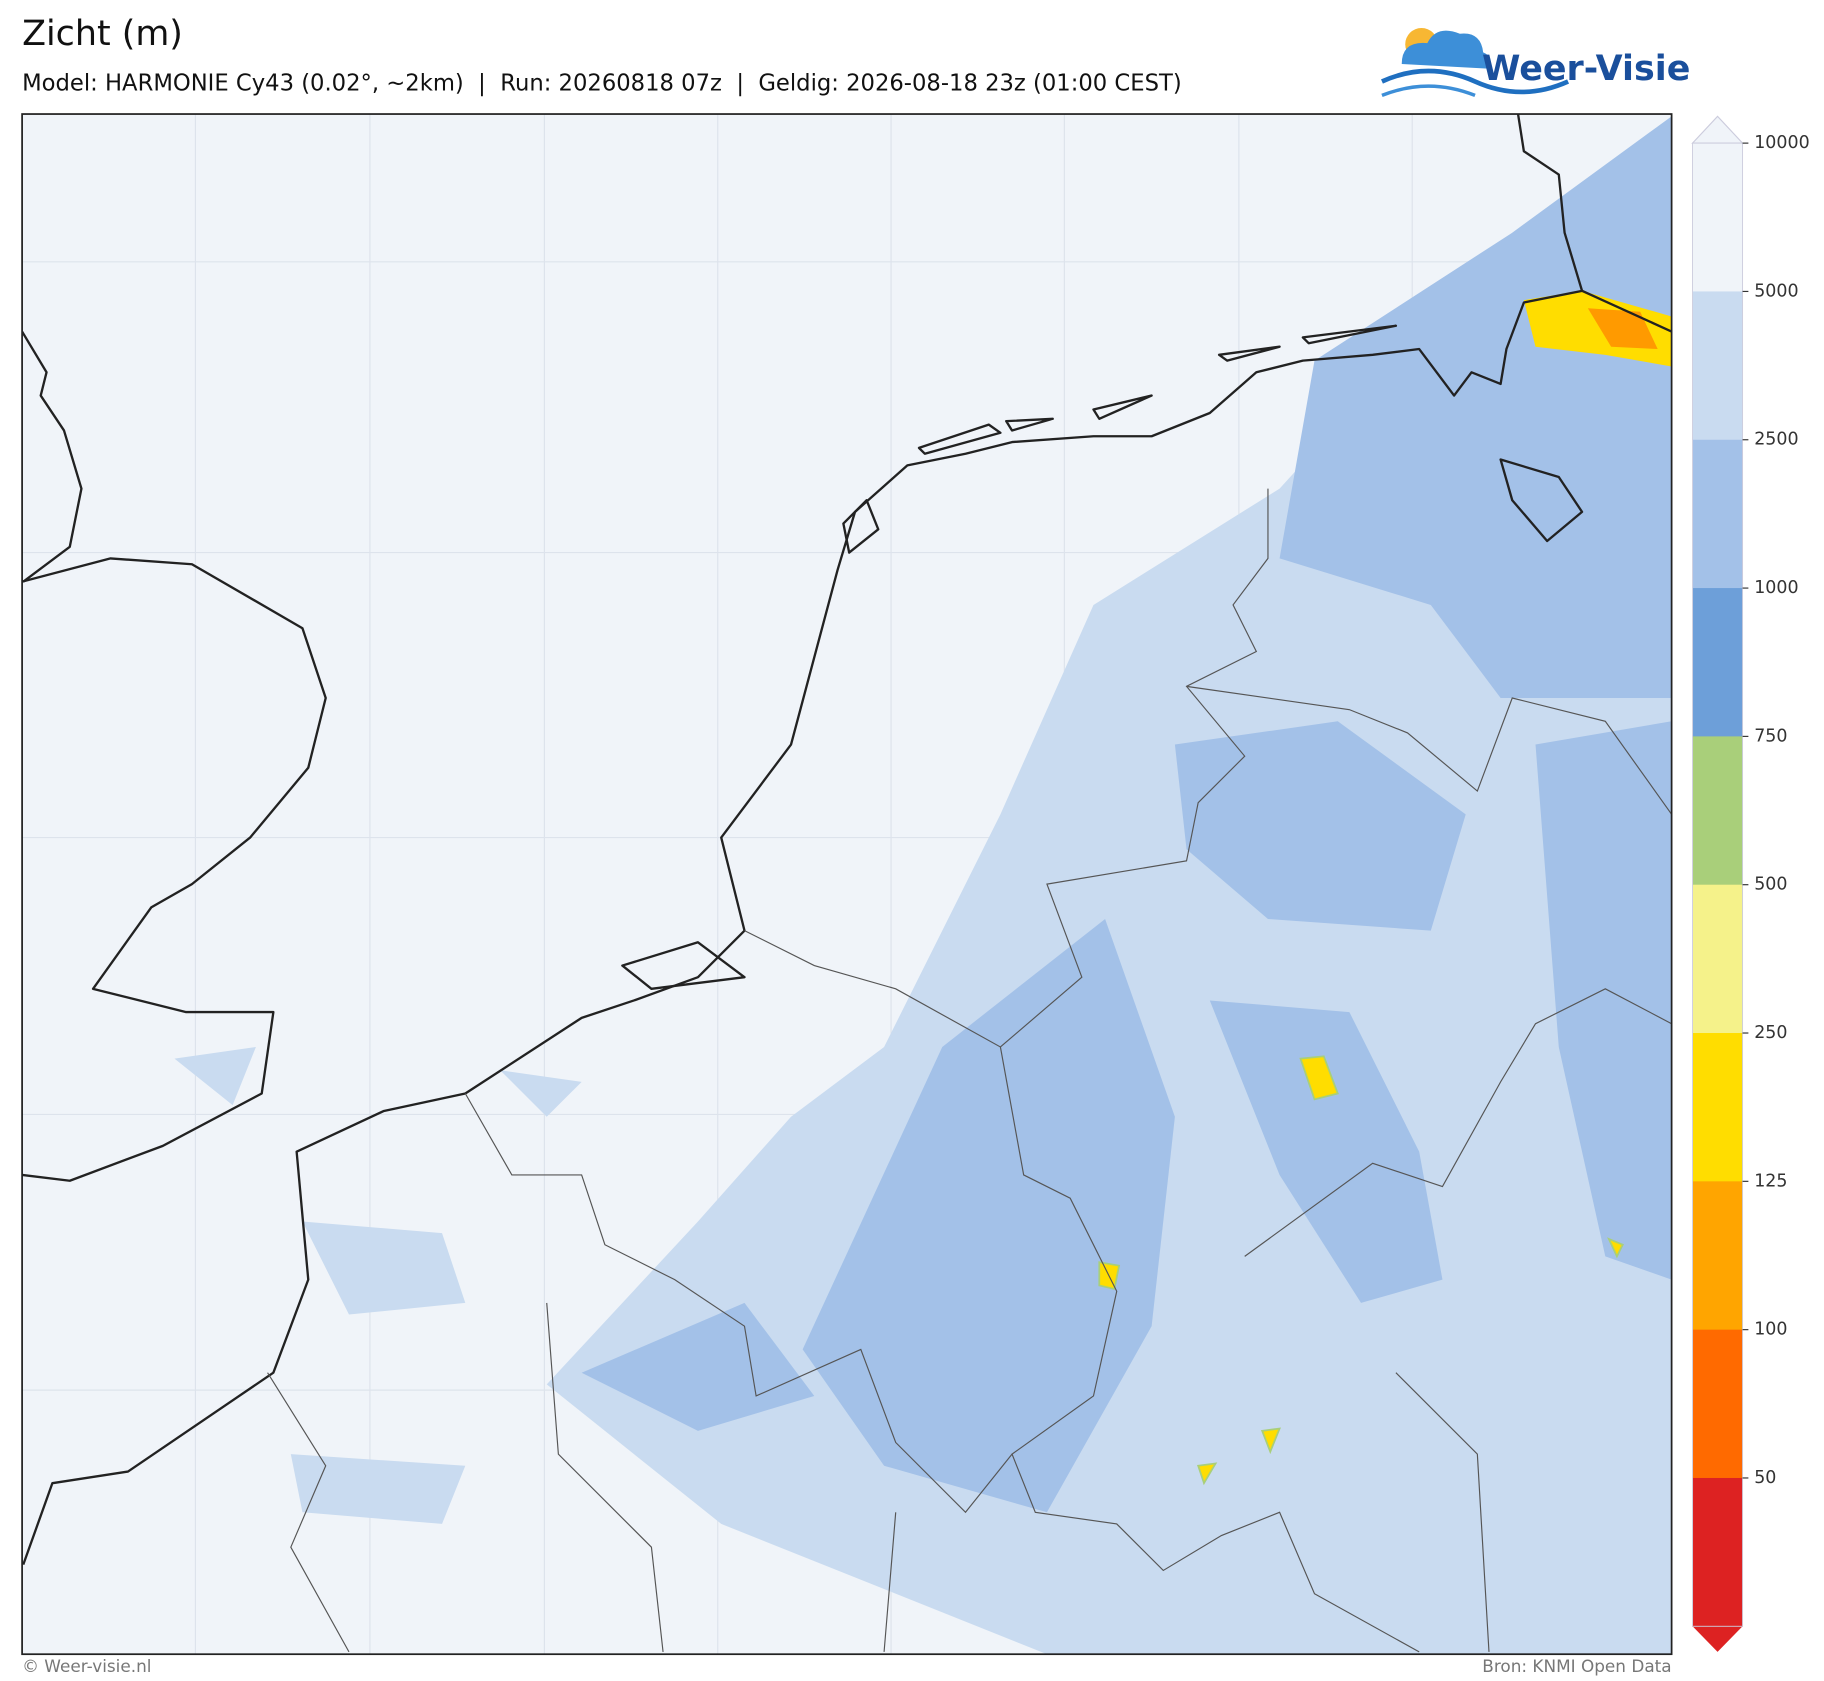 The width and height of the screenshot is (1824, 1681). What do you see at coordinates (1576, 1666) in the screenshot?
I see `footer-source: Bron: KNMI Open Data` at bounding box center [1576, 1666].